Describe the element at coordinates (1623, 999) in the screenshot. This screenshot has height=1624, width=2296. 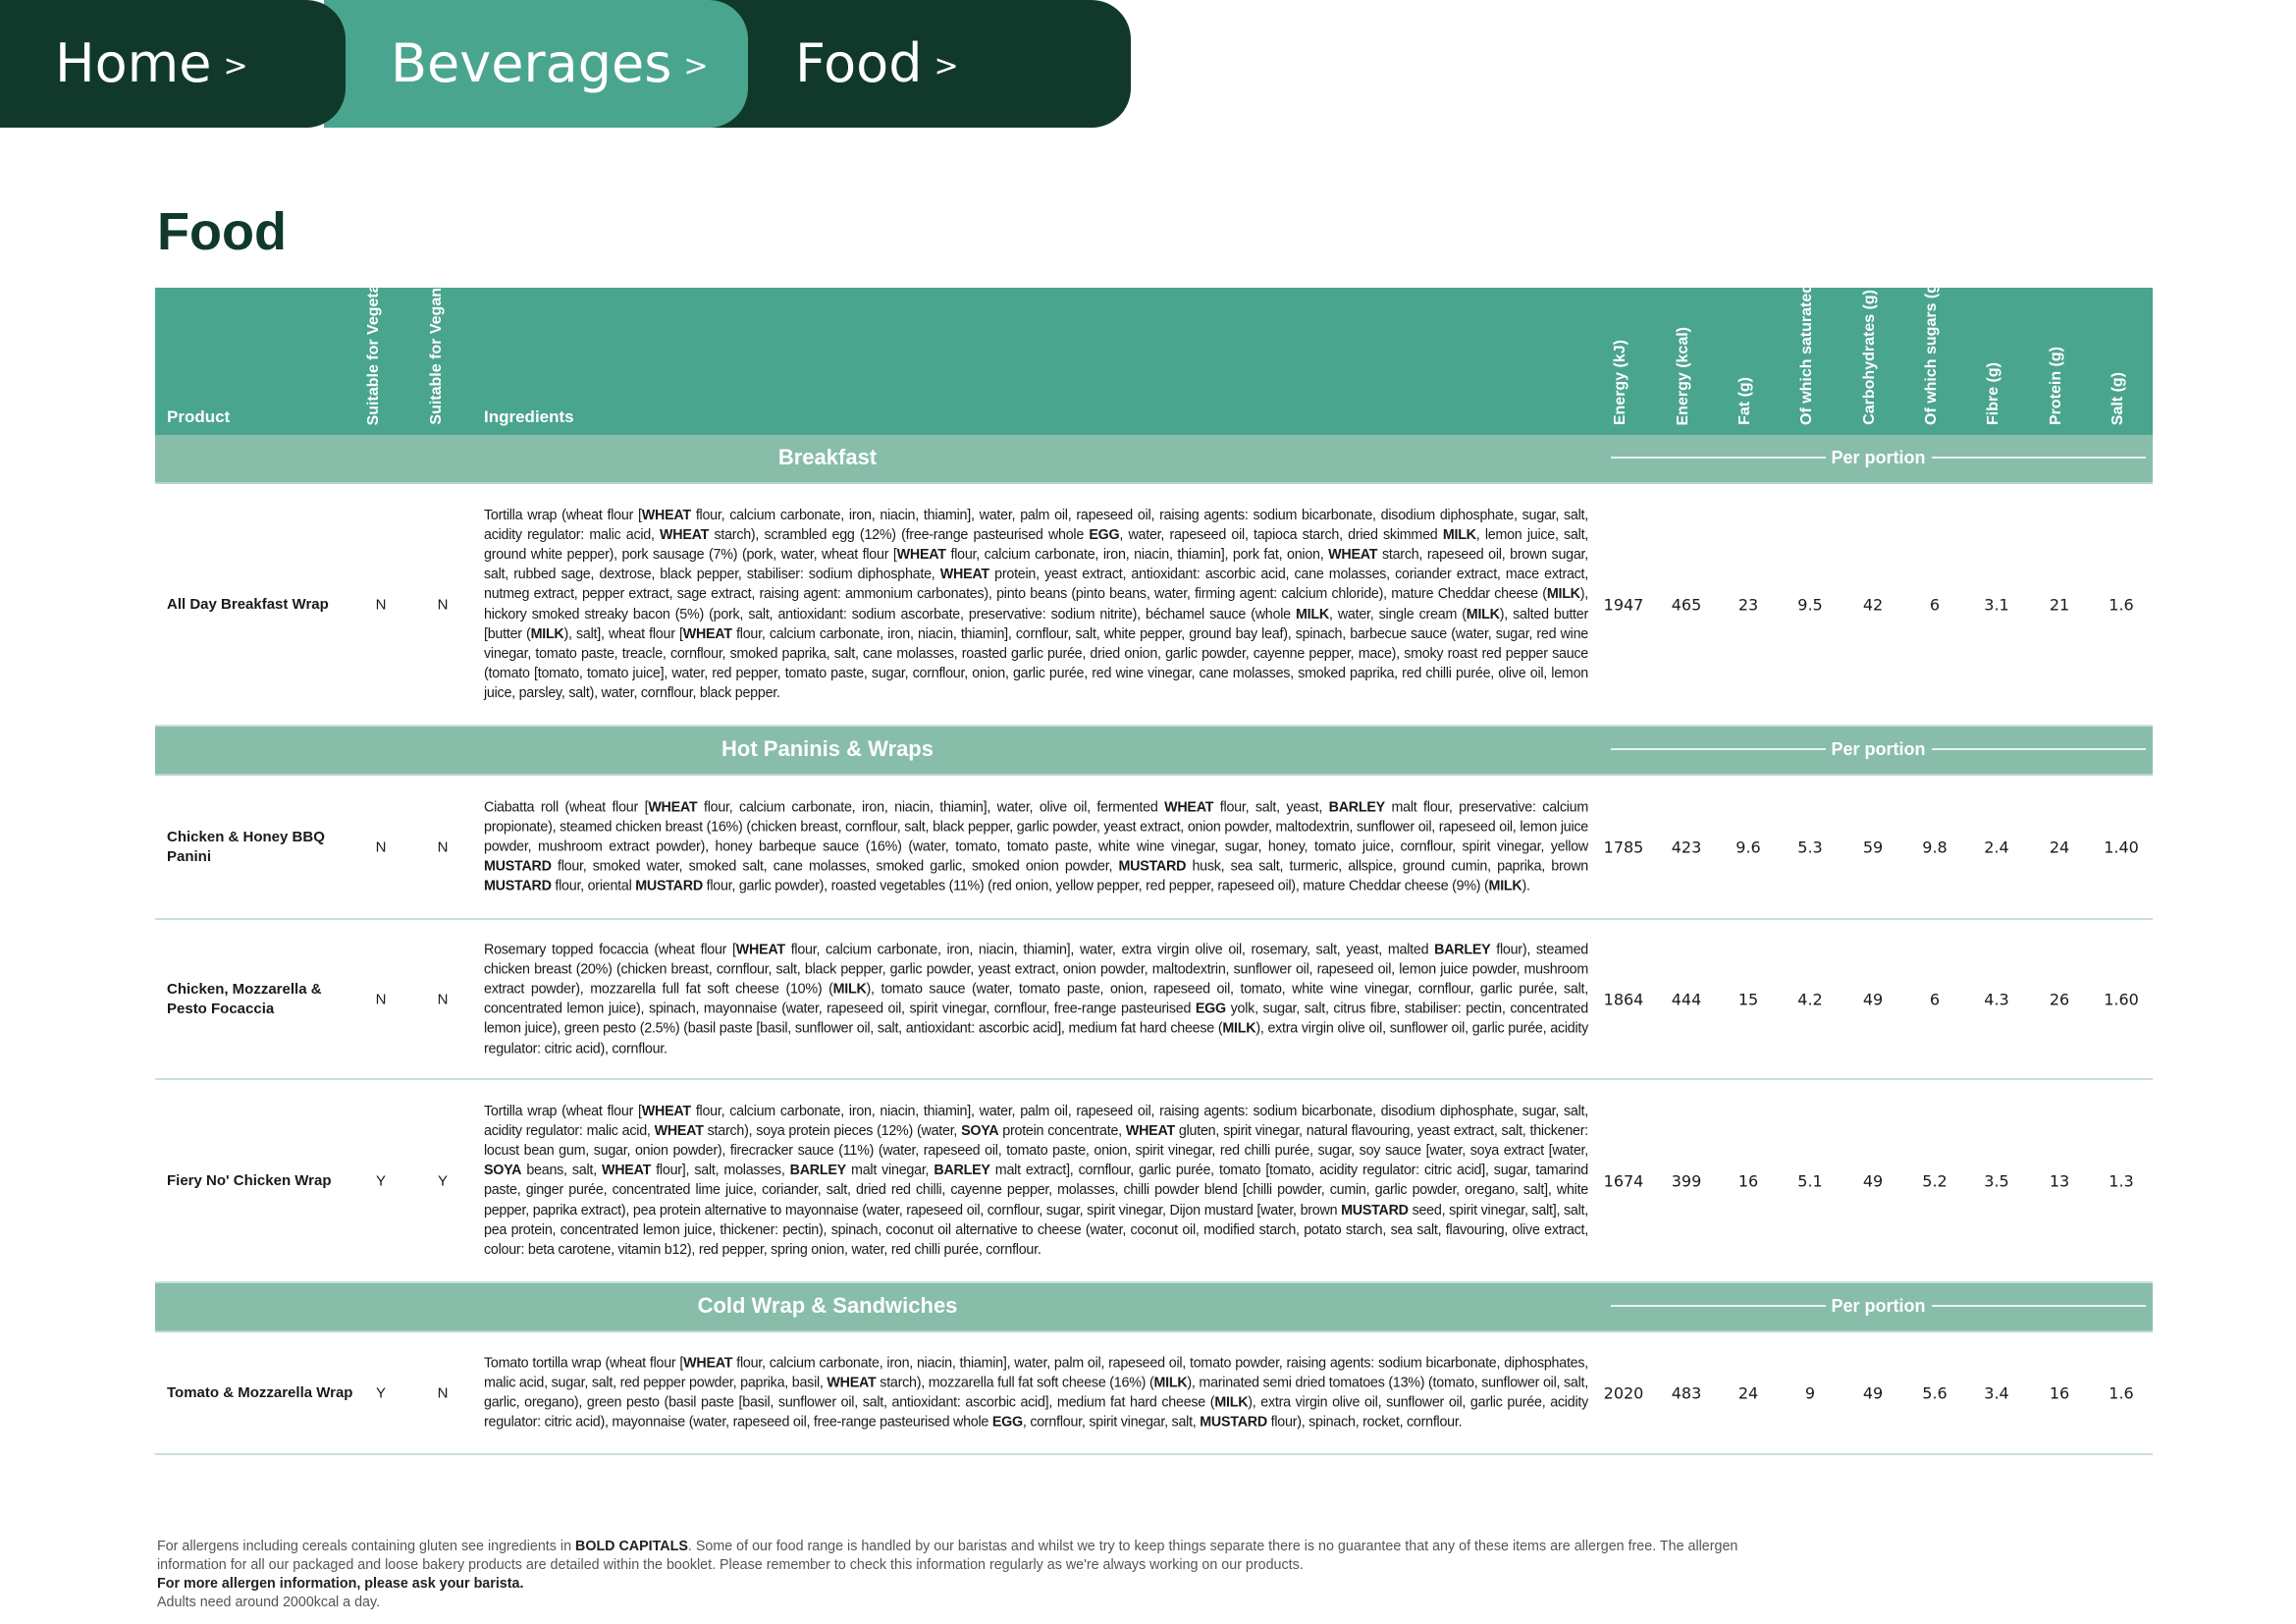
I see `nutrient-value: 1864` at that location.